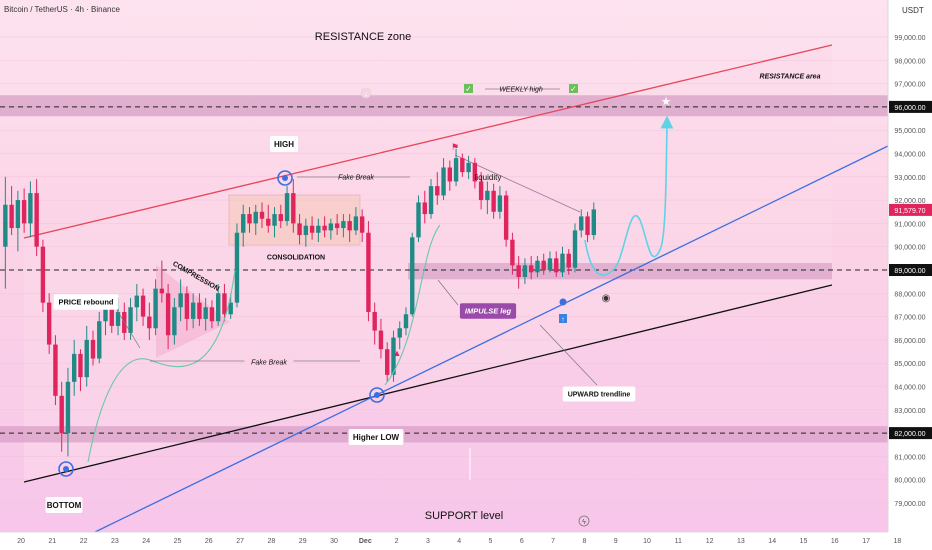 Image resolution: width=932 pixels, height=550 pixels. Describe the element at coordinates (444, 106) in the screenshot. I see `resistance-band` at that location.